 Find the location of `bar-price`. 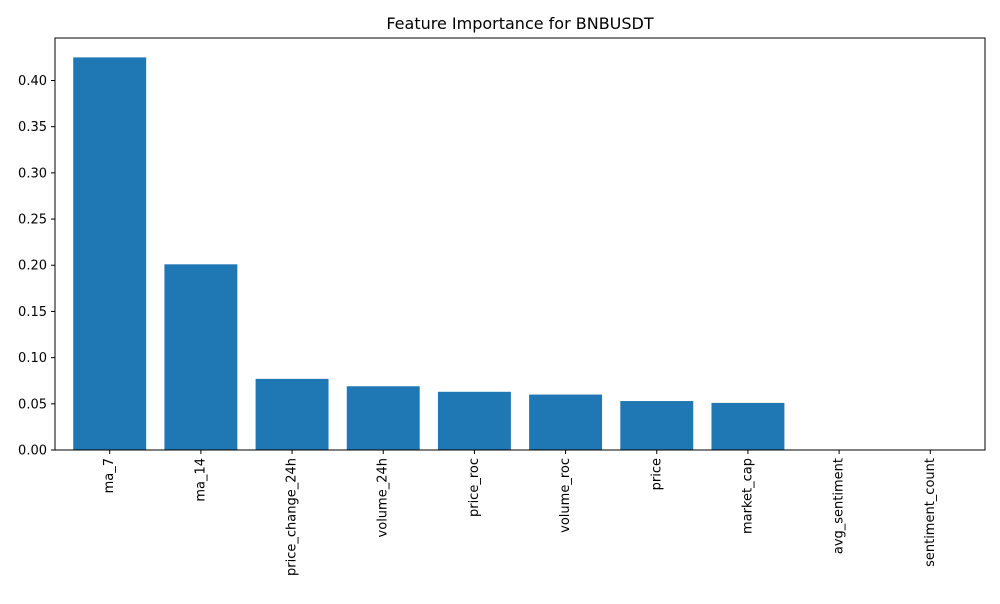

bar-price is located at coordinates (657, 425).